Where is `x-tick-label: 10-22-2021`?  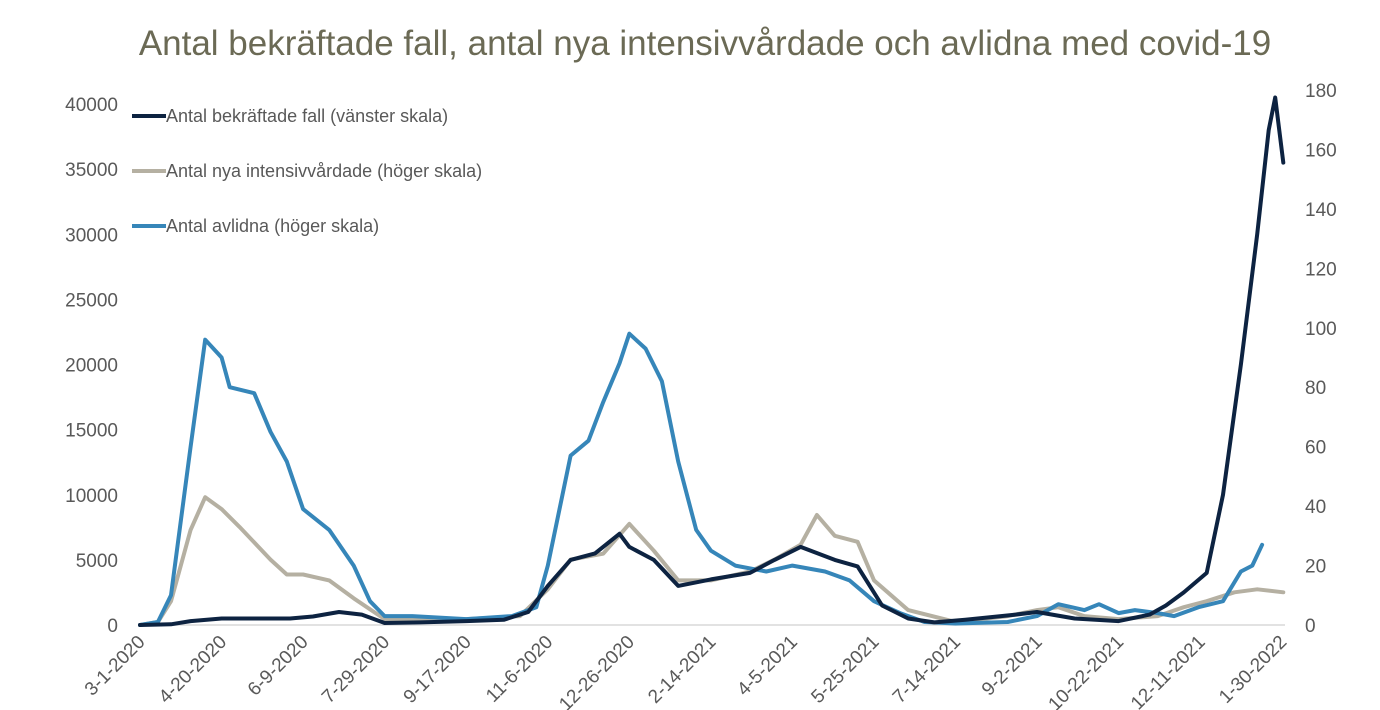 x-tick-label: 10-22-2021 is located at coordinates (1087, 671).